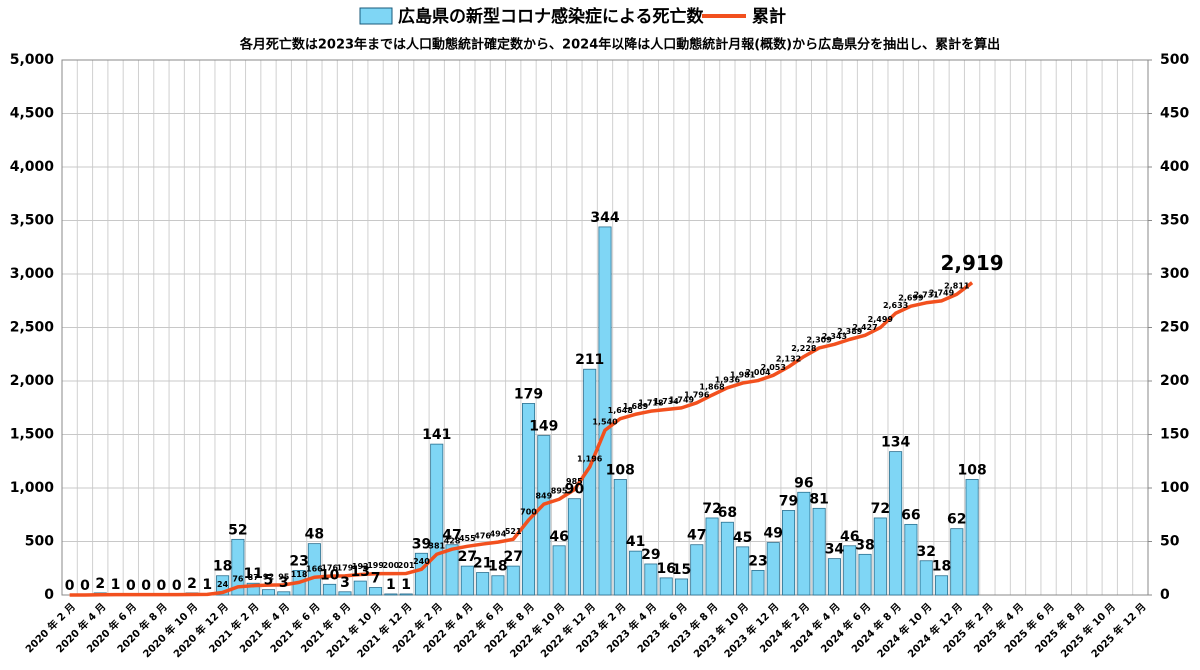  Describe the element at coordinates (651, 403) in the screenshot. I see `cumulative-label: 1,718` at that location.